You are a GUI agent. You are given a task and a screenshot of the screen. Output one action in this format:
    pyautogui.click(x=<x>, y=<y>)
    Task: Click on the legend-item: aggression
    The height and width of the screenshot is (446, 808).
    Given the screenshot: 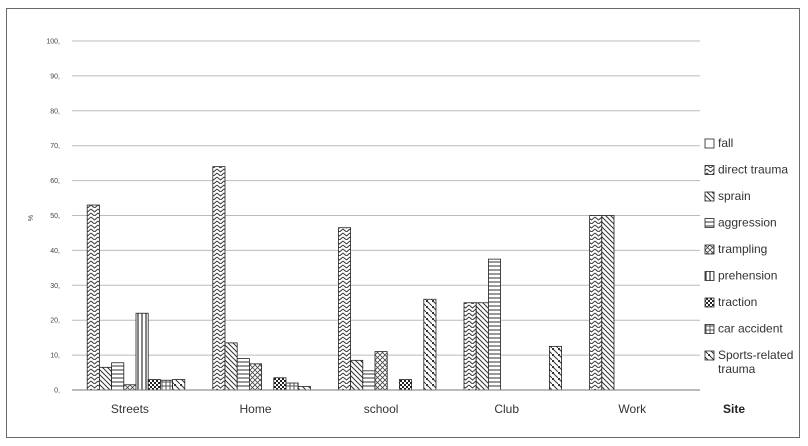 What is the action you would take?
    pyautogui.click(x=740, y=223)
    